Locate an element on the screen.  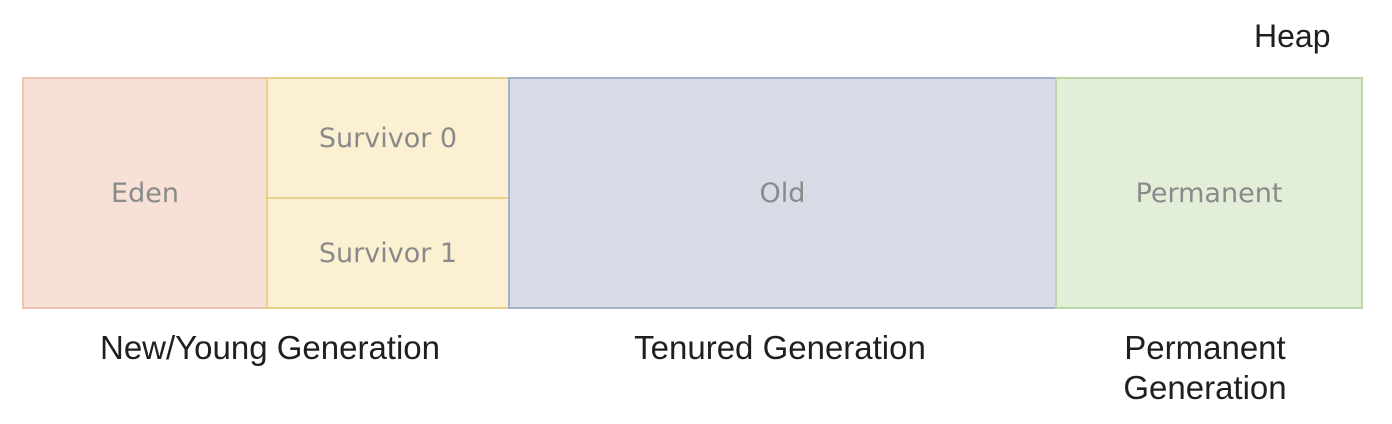
heap-label: Heap is located at coordinates (1292, 36).